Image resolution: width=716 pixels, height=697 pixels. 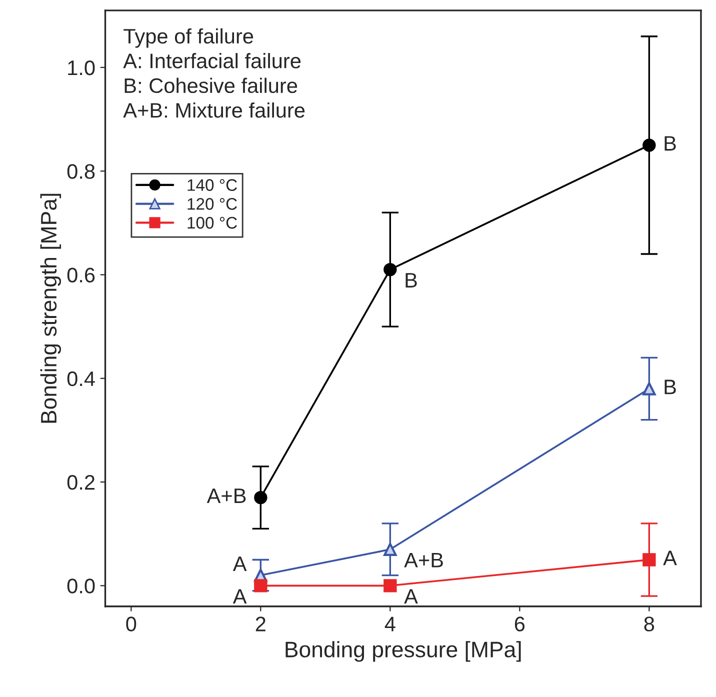 What do you see at coordinates (212, 204) in the screenshot?
I see `legend-label: 120 °C` at bounding box center [212, 204].